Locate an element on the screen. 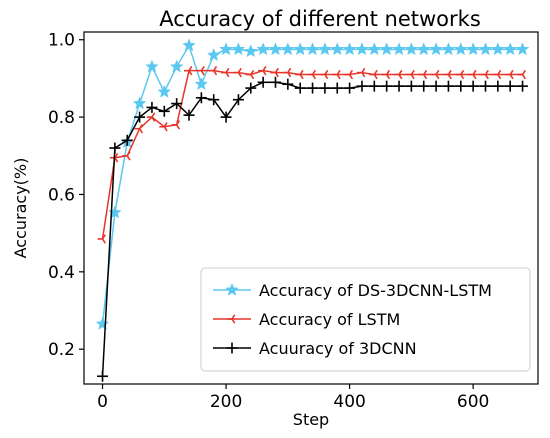 This screenshot has height=438, width=550. y-tick-label: 0.2 is located at coordinates (61, 350).